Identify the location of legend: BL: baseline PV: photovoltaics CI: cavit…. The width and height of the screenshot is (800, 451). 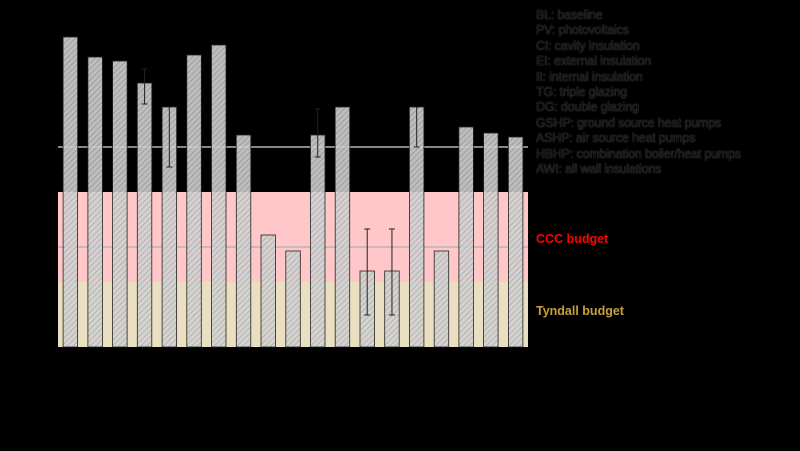
(666, 92).